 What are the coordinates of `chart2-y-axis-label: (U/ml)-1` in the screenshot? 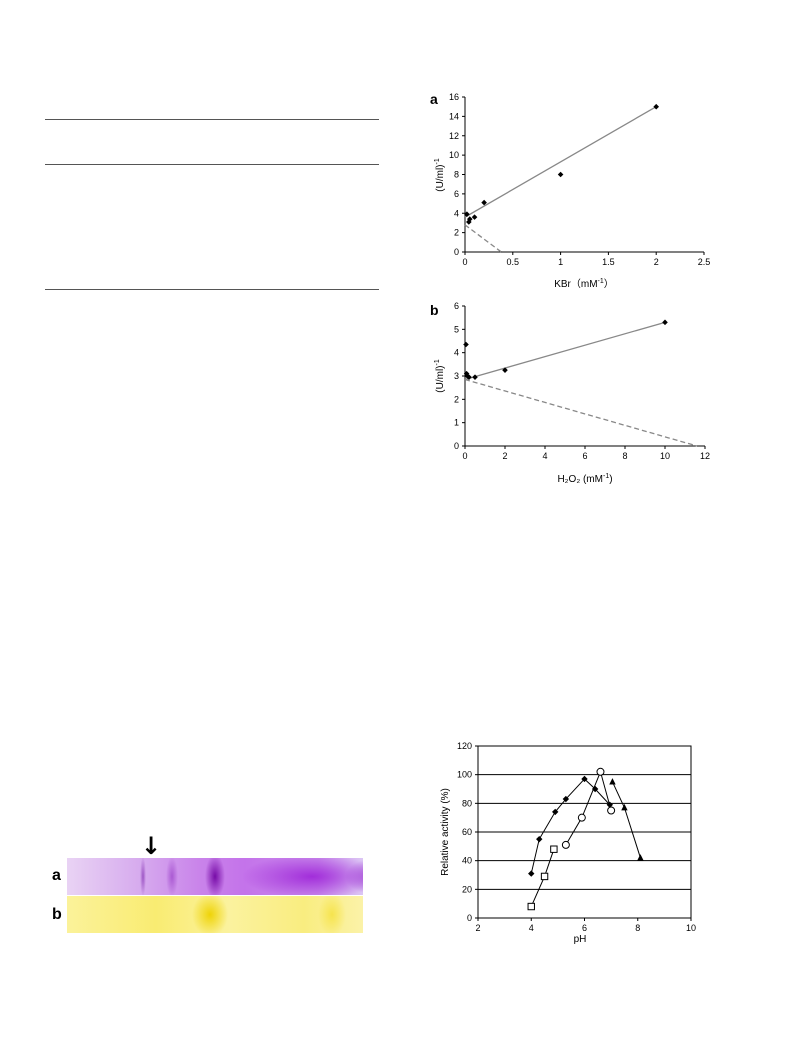 It's located at (440, 376).